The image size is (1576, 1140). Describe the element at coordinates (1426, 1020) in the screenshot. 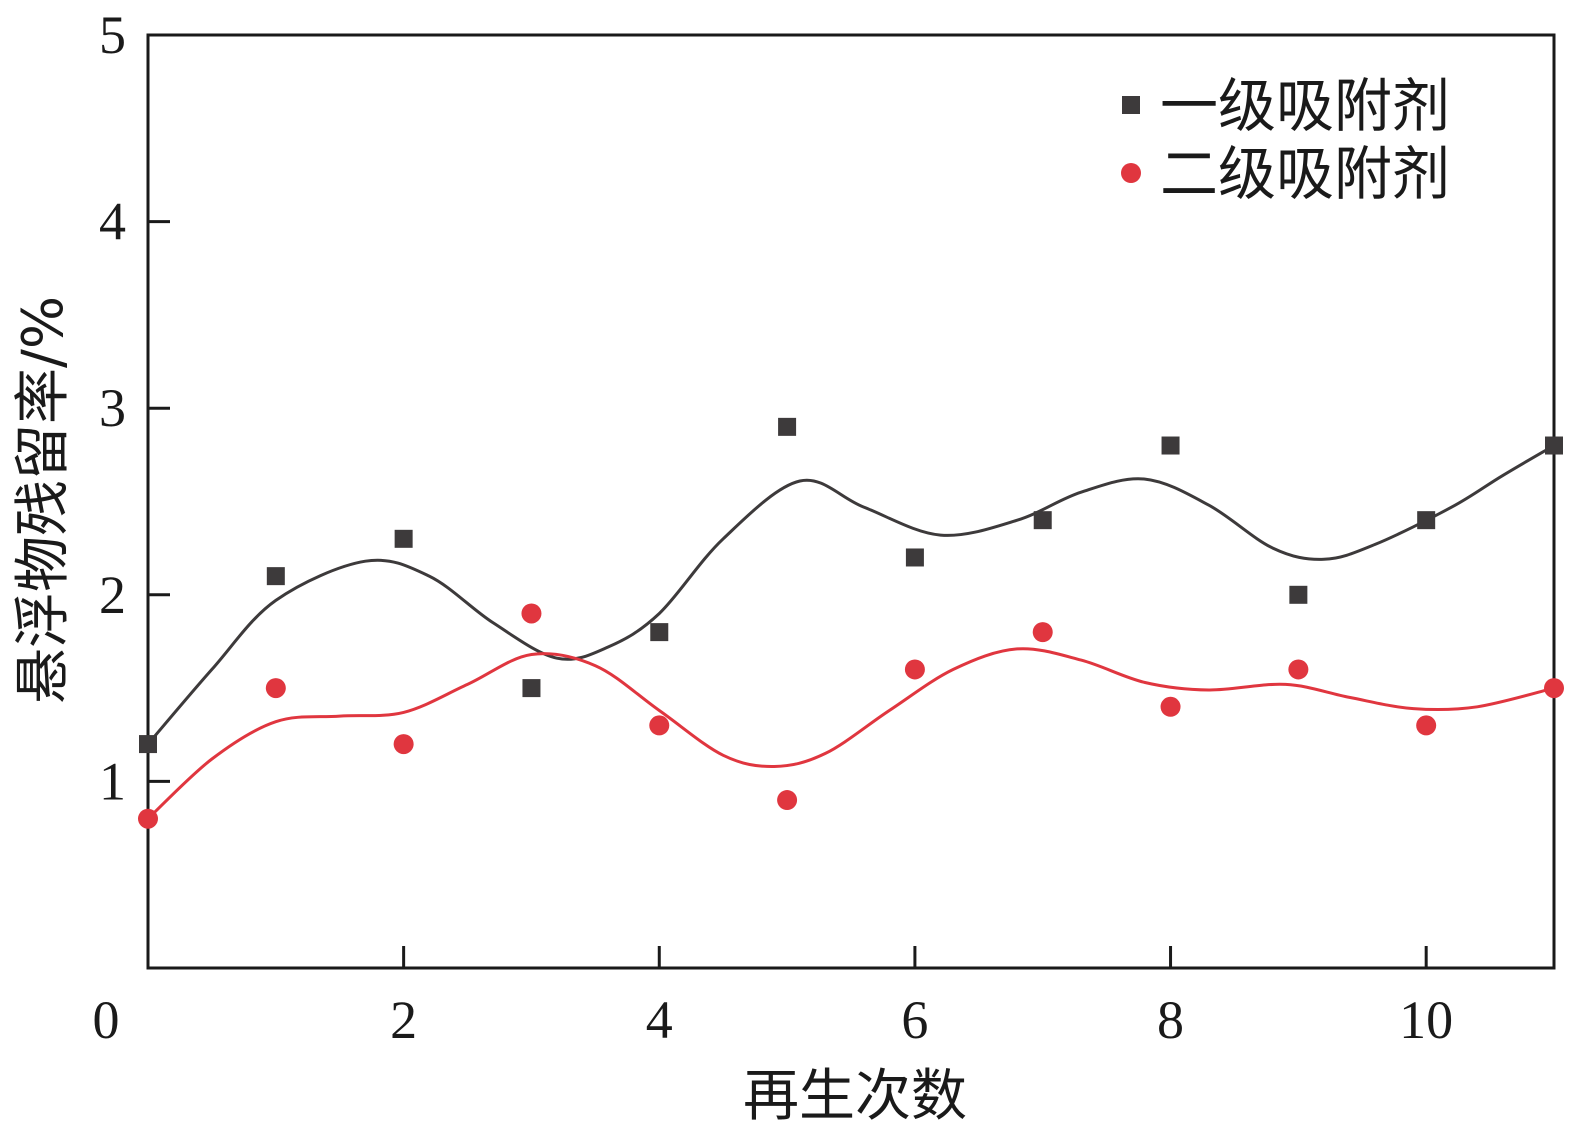

I see `x-tick-label: 10` at that location.